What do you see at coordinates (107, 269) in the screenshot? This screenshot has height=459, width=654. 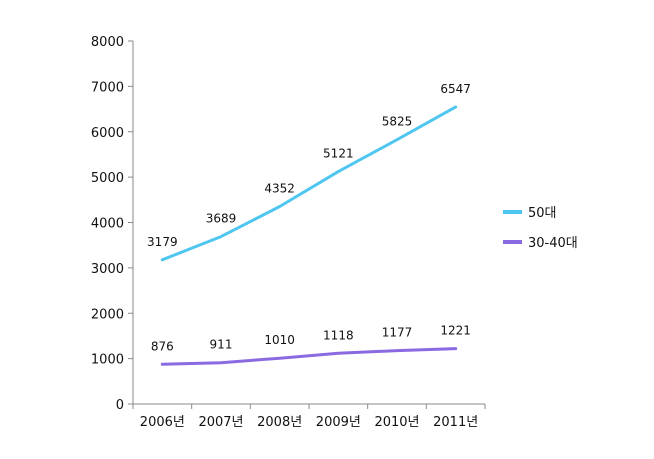 I see `y-tick-label: 3000` at bounding box center [107, 269].